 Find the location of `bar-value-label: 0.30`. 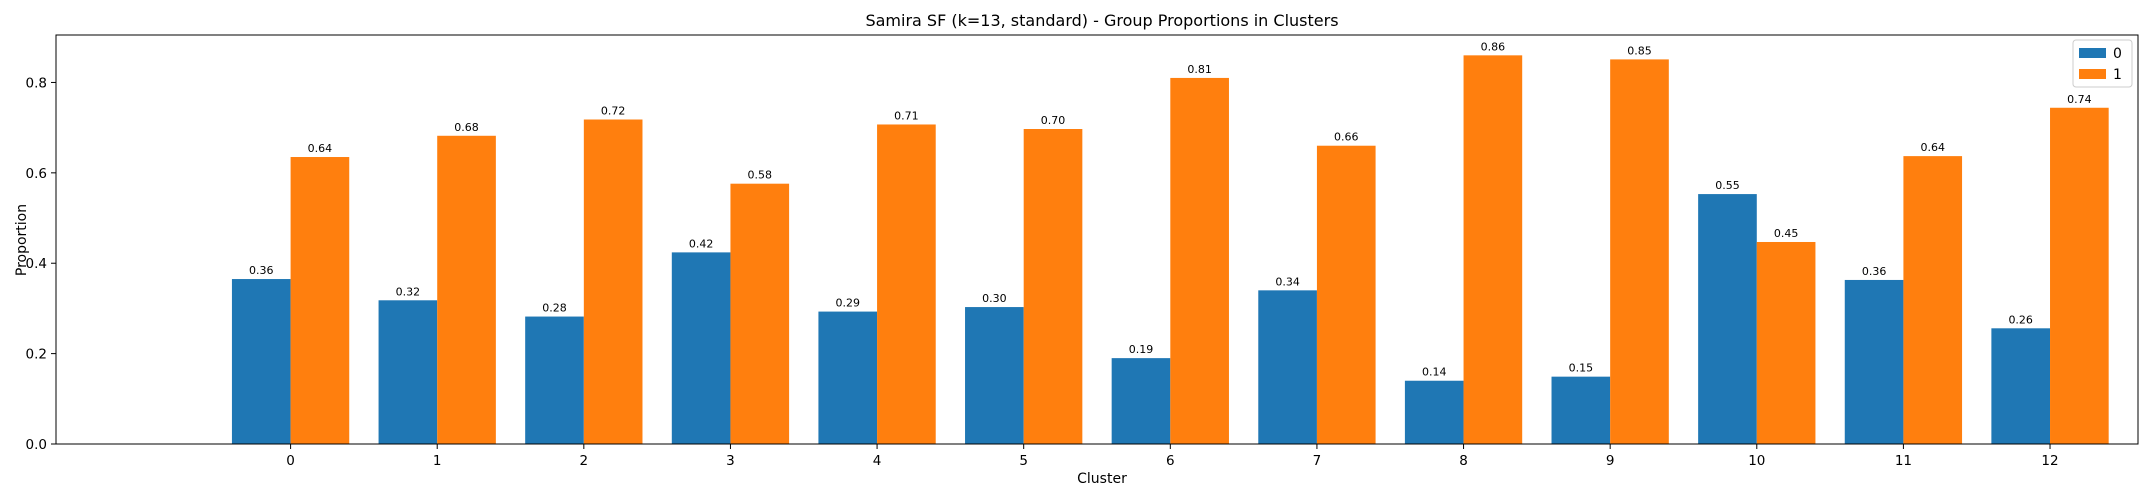

bar-value-label: 0.30 is located at coordinates (994, 298).